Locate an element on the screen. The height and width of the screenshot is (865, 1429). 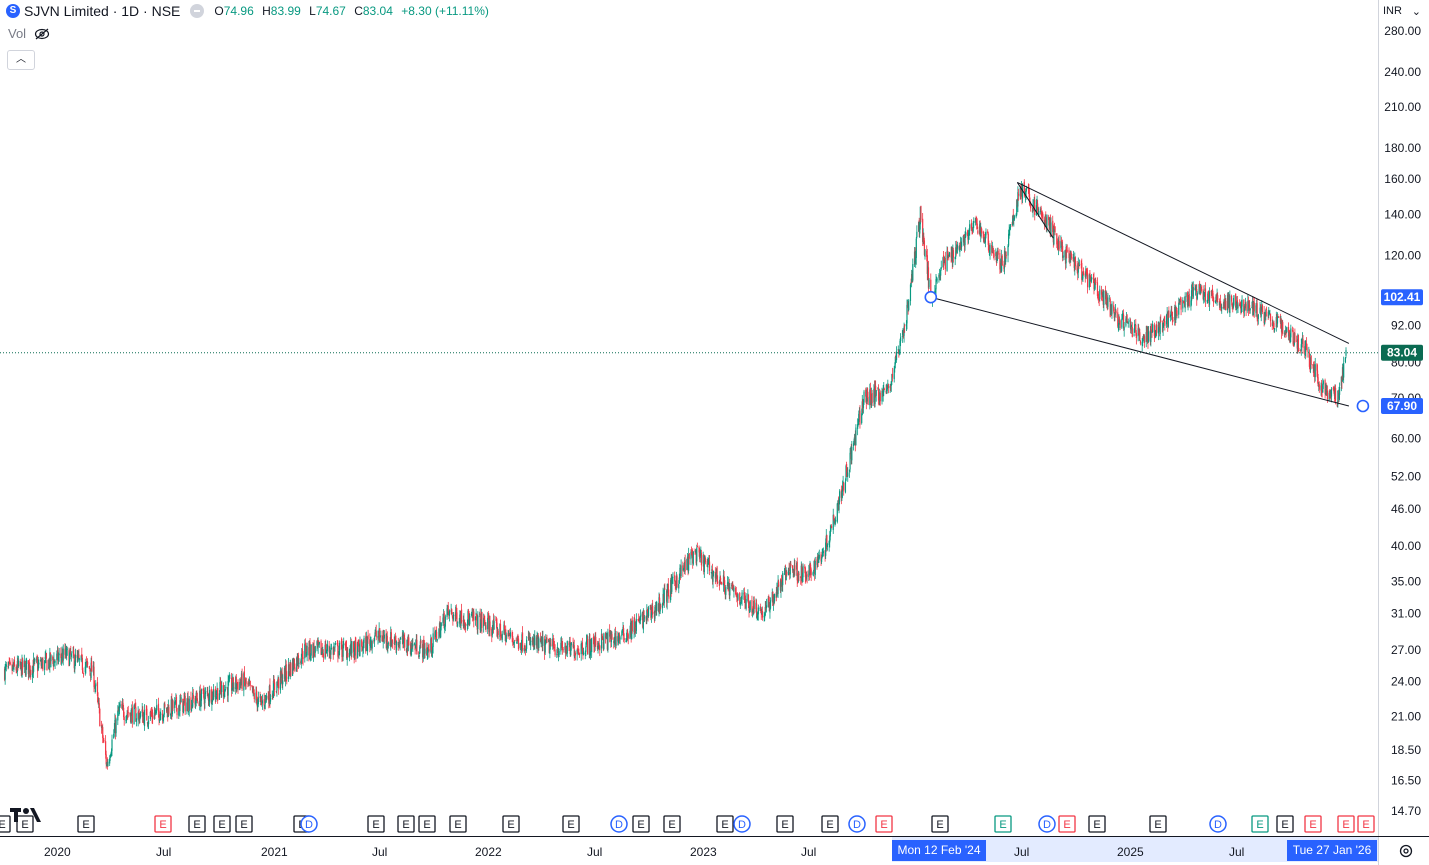
symbol-logo-icon: S is located at coordinates (13, 11).